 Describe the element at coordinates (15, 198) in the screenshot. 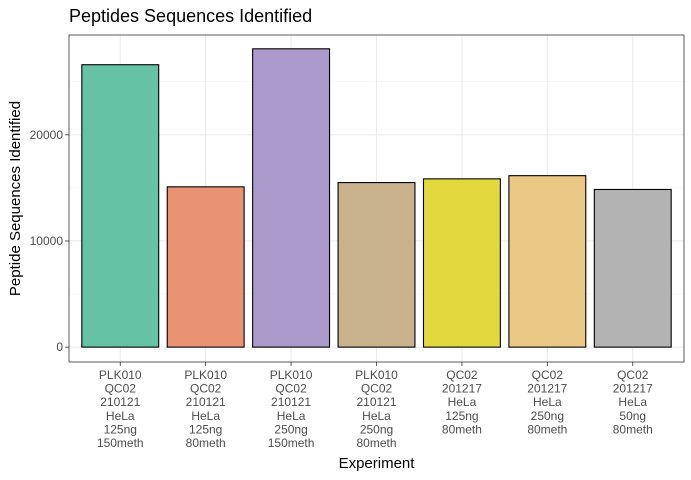

I see `y-axis-title: Peptide Sequences Identified` at that location.